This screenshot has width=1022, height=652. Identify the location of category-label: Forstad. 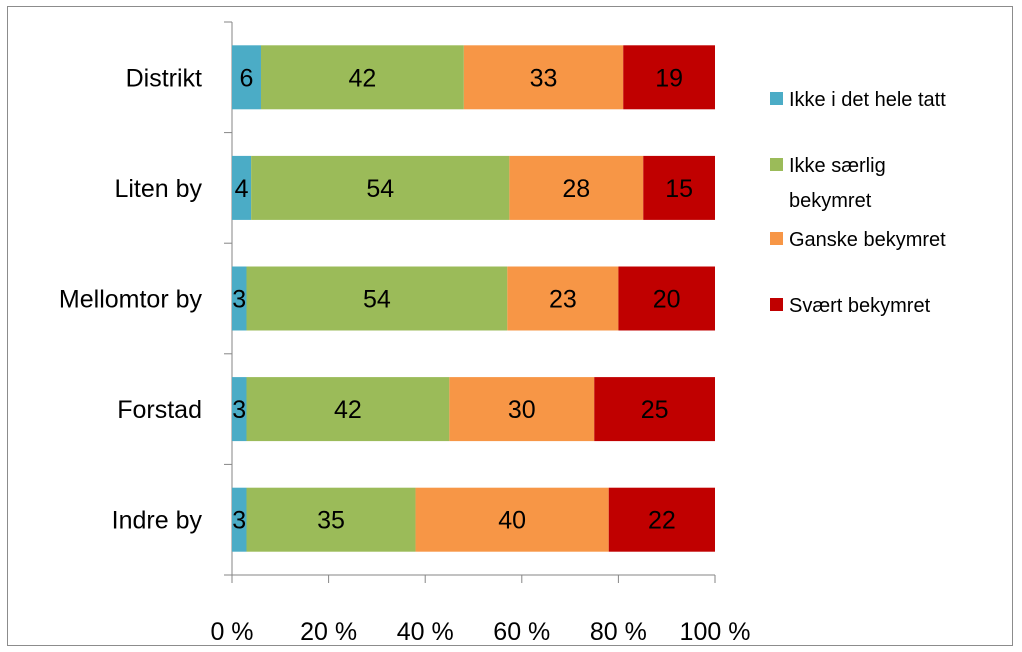
(159, 410).